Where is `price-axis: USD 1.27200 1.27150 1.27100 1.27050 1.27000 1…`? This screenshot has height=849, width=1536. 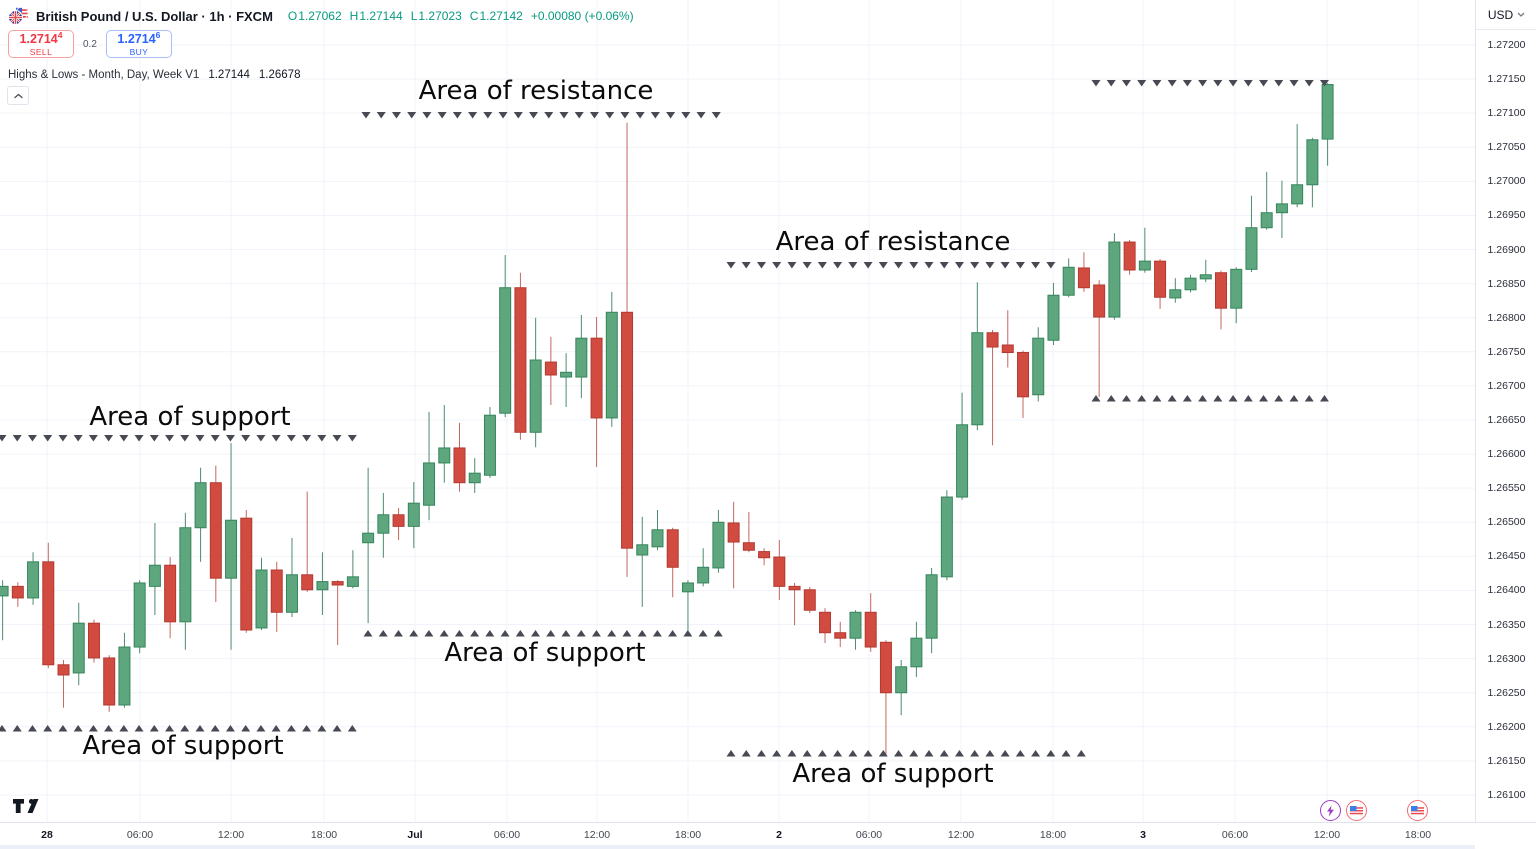
price-axis: USD 1.27200 1.27150 1.27100 1.27050 1.27000 1… is located at coordinates (1505, 411).